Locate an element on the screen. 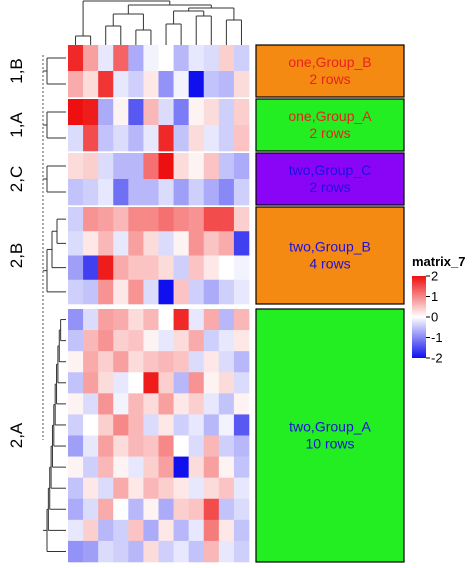 This screenshot has width=474, height=568. legend-tick-label: 0 is located at coordinates (434, 317).